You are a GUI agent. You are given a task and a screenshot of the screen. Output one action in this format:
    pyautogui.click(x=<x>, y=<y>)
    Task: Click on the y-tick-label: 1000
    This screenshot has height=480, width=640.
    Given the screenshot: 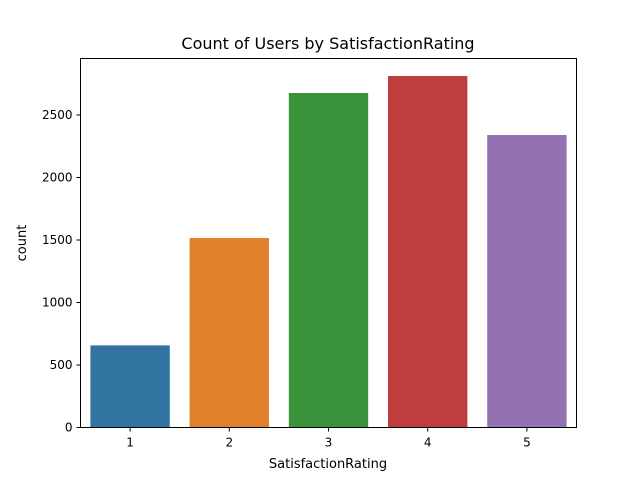 What is the action you would take?
    pyautogui.click(x=57, y=303)
    